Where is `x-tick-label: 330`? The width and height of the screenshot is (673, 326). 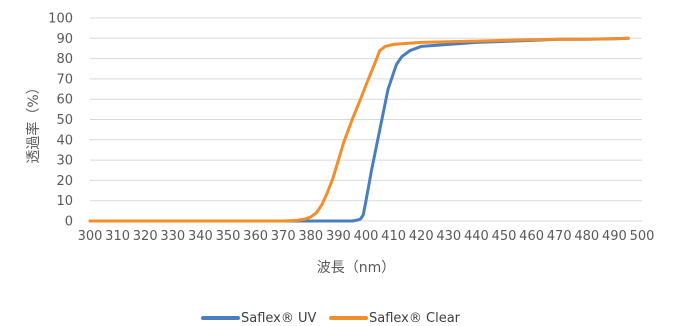 x-tick-label: 330 is located at coordinates (172, 236).